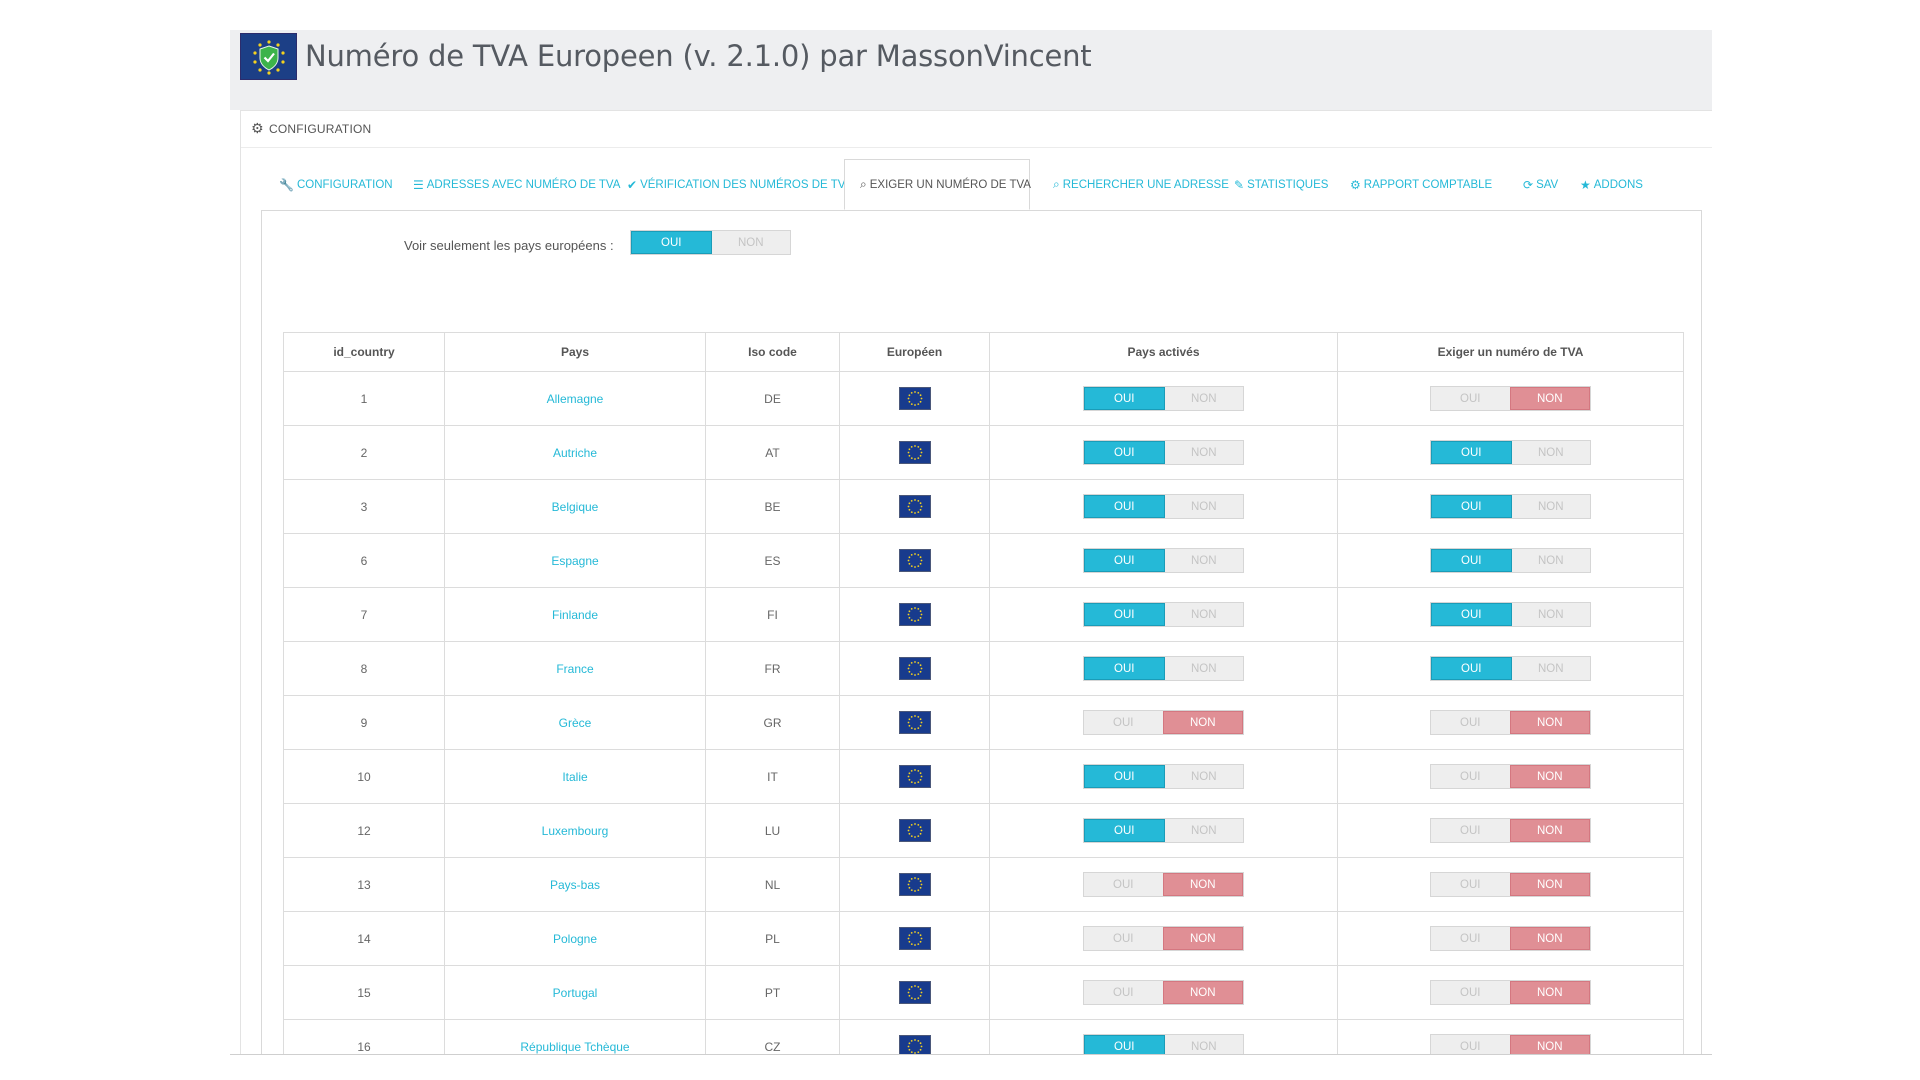 The height and width of the screenshot is (1080, 1920). What do you see at coordinates (575, 452) in the screenshot?
I see `country-link: Autriche` at bounding box center [575, 452].